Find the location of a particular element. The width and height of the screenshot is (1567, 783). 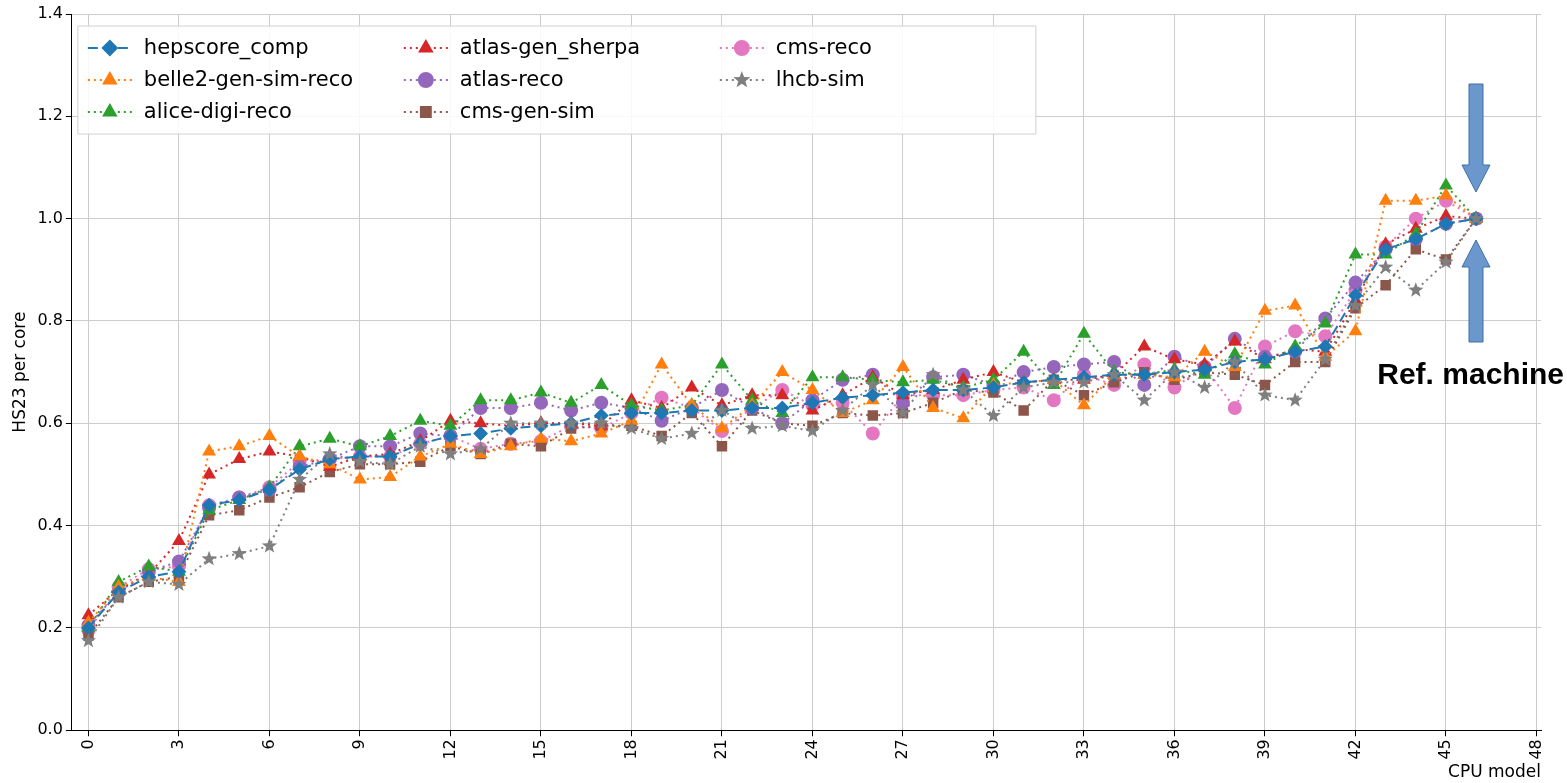

x-tick-label: 9 is located at coordinates (359, 744).